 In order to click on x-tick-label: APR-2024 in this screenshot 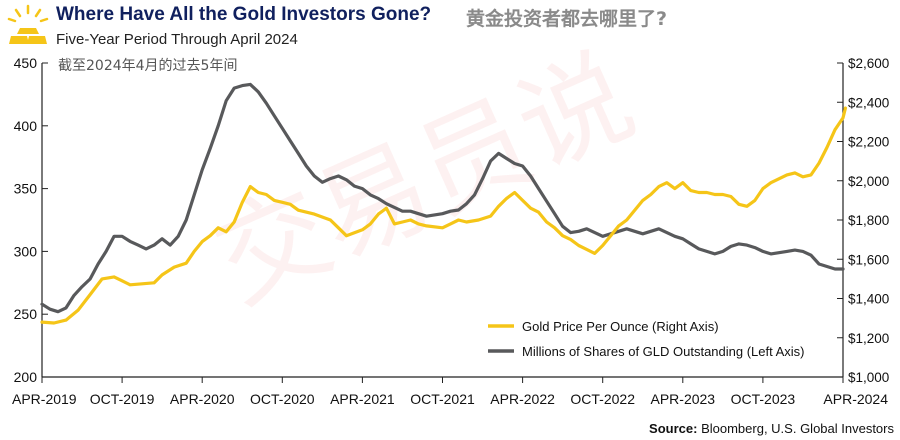, I will do `click(855, 399)`.